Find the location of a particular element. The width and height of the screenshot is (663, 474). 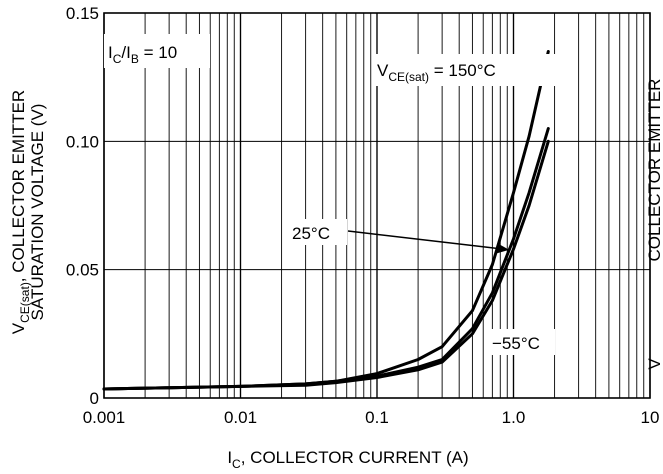

adjacent-axis-symbol-fragment: V is located at coordinates (654, 364).